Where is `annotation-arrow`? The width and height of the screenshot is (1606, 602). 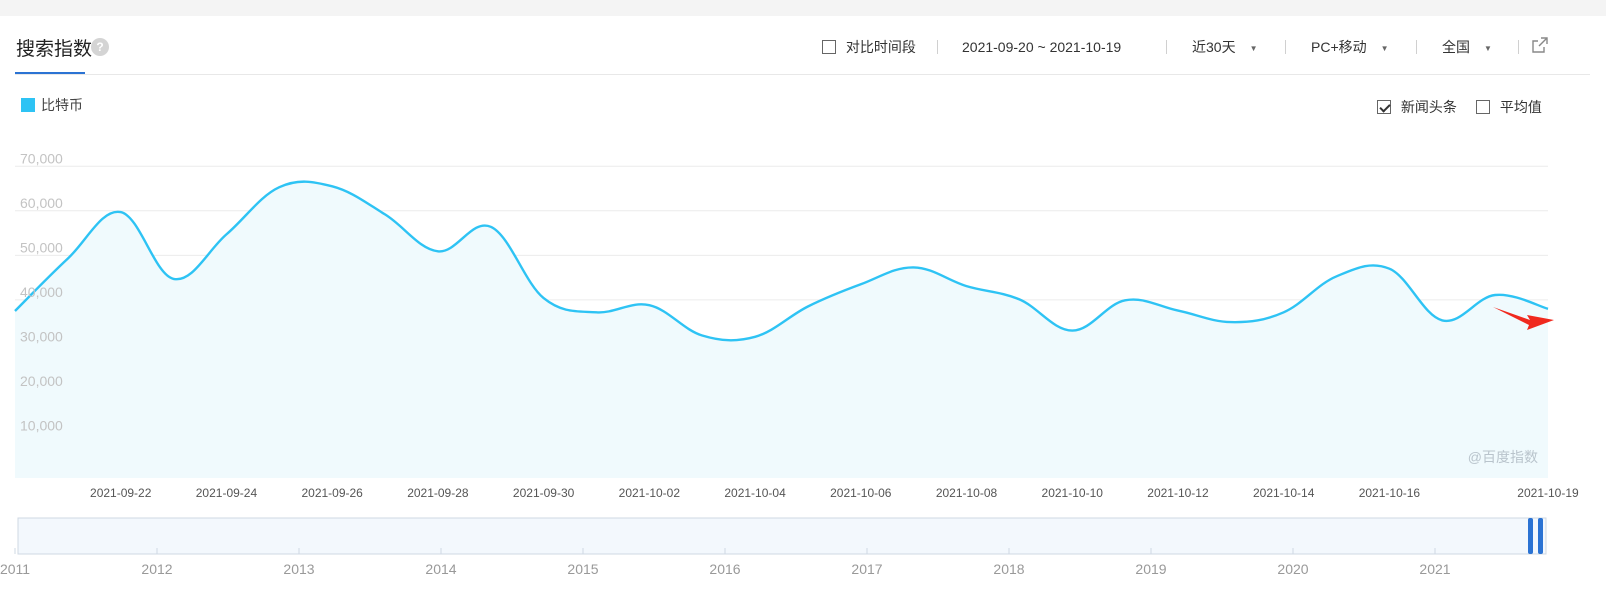 annotation-arrow is located at coordinates (1523, 318).